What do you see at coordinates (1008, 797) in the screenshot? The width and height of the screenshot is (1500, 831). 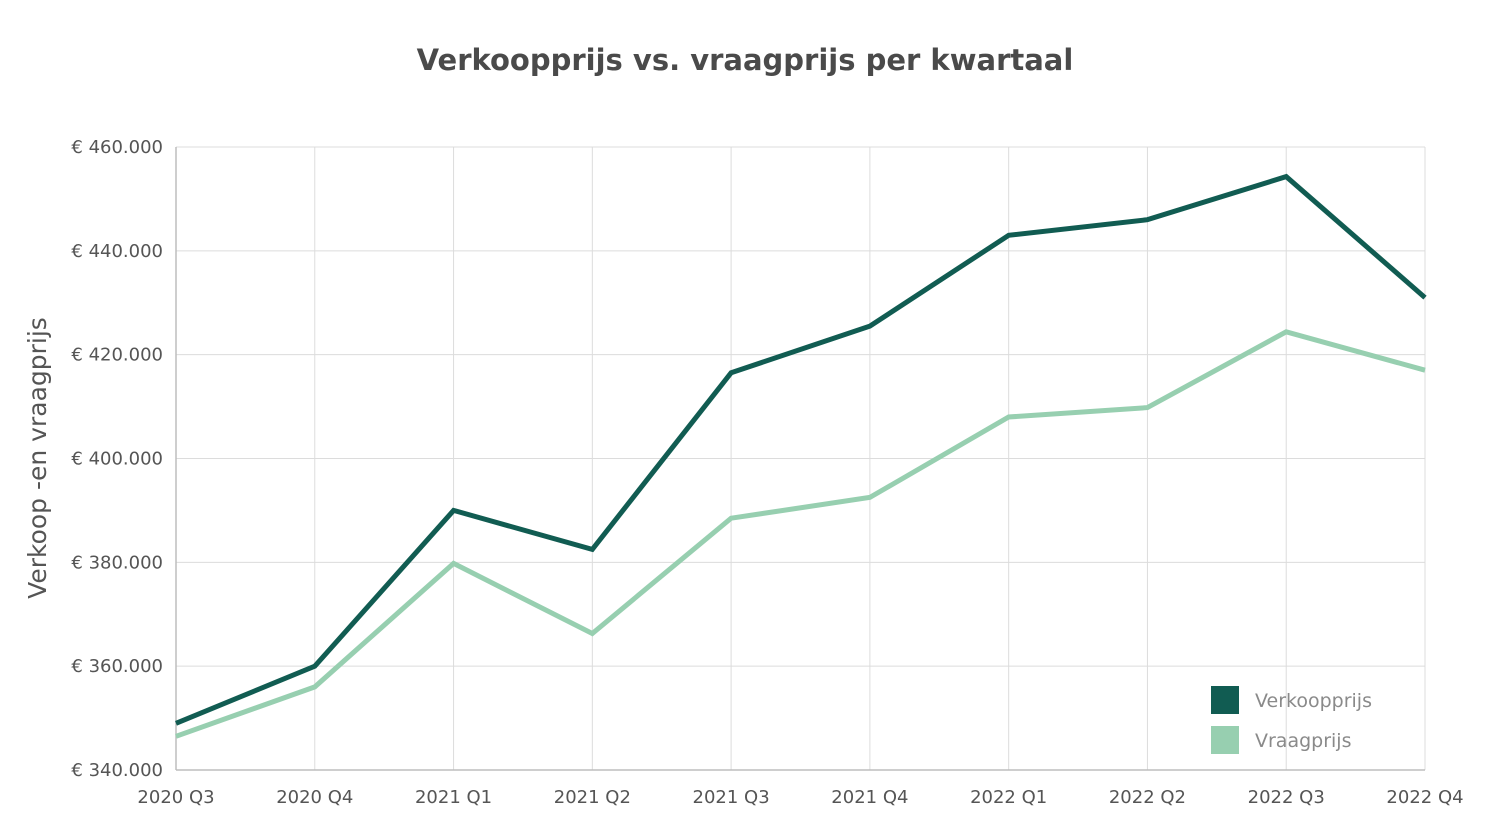 I see `x-tick-label: 2022 Q1` at bounding box center [1008, 797].